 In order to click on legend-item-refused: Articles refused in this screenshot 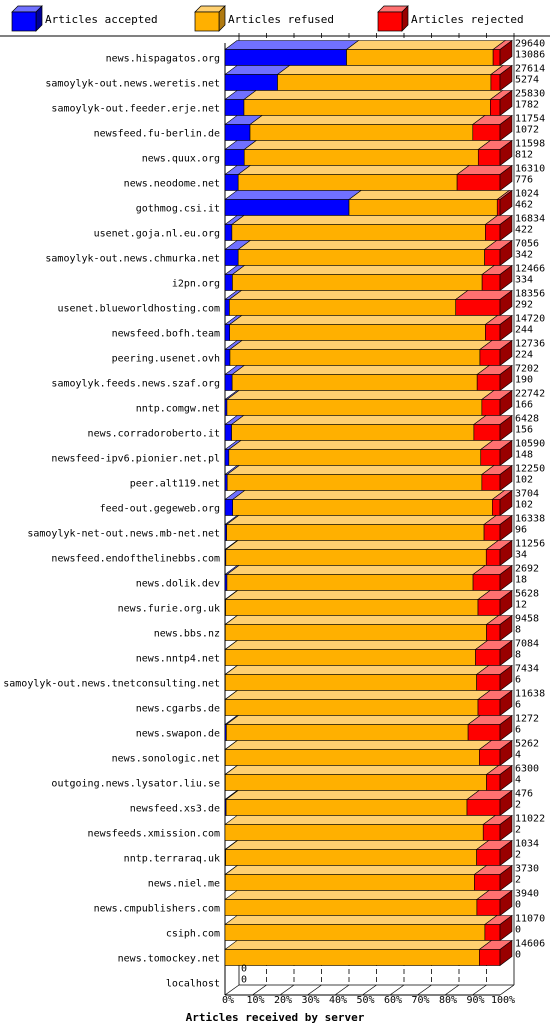, I will do `click(264, 18)`.